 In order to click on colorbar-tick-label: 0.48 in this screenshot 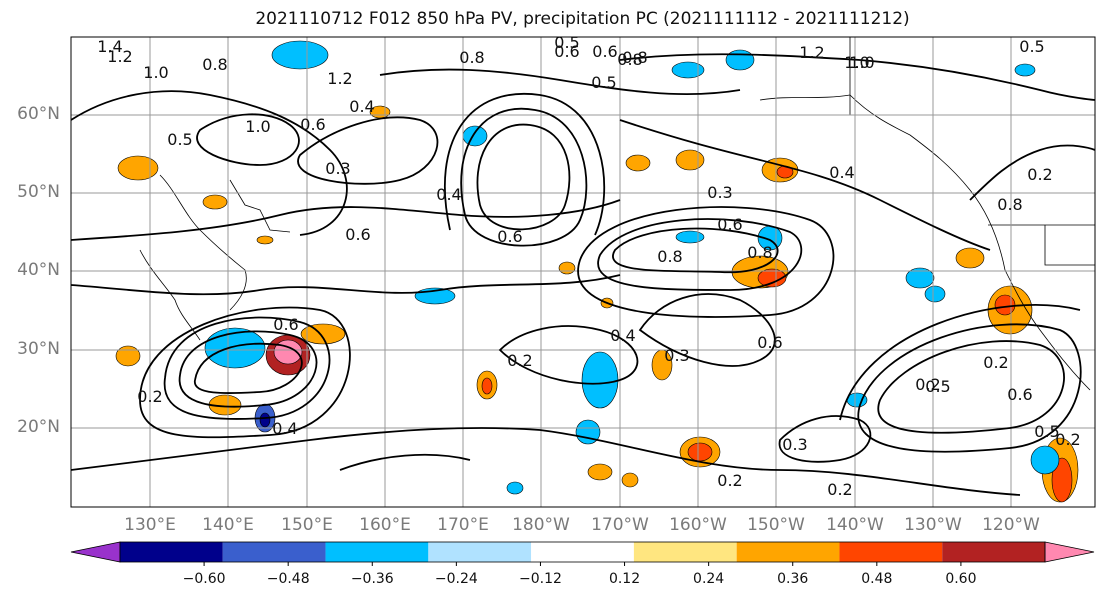, I will do `click(877, 579)`.